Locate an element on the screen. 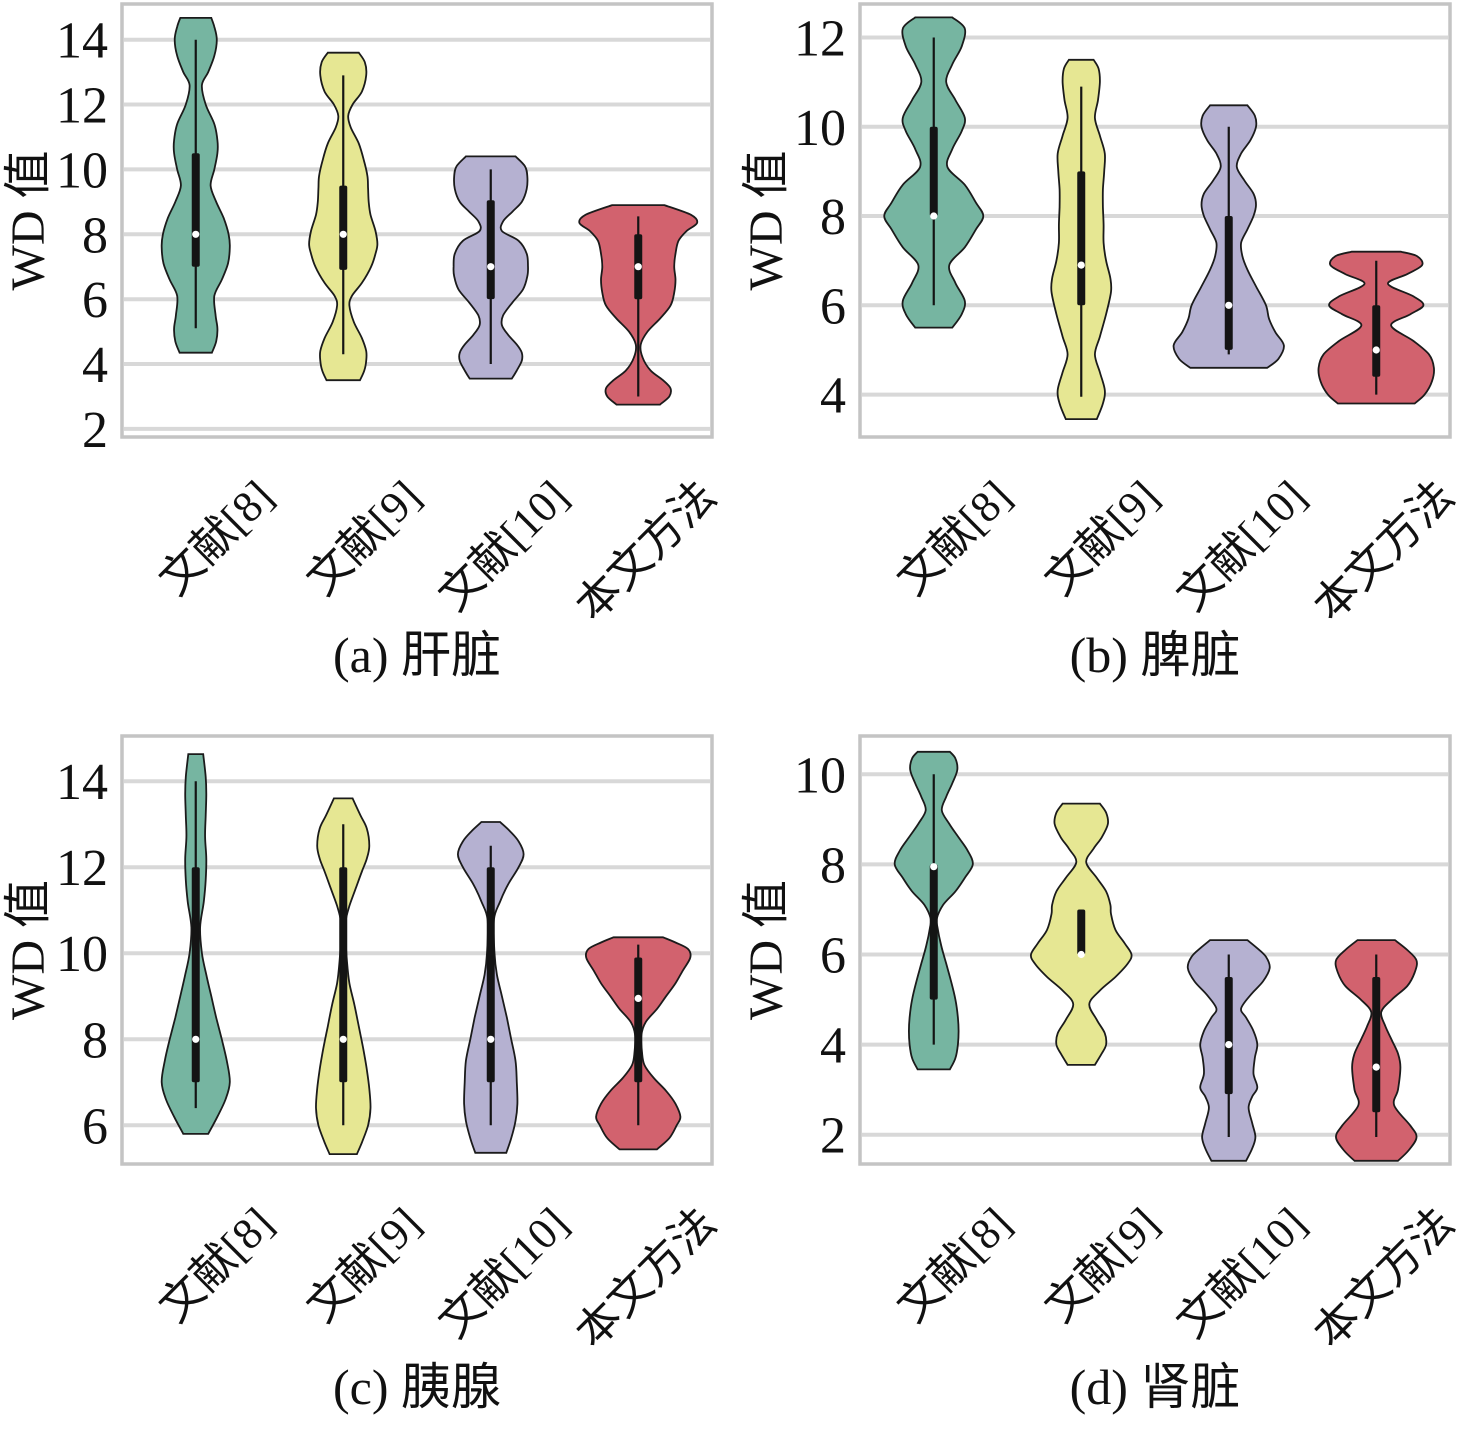 This screenshot has height=1429, width=1476. panel-caption-b: (b) 脾脏 is located at coordinates (1155, 655).